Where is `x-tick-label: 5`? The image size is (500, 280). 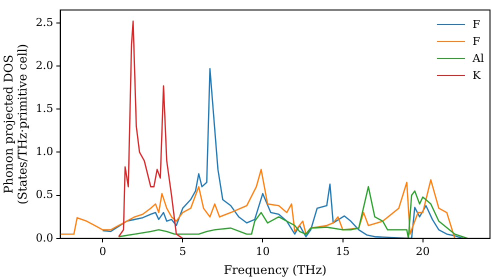 x-tick-label: 5 is located at coordinates (182, 251).